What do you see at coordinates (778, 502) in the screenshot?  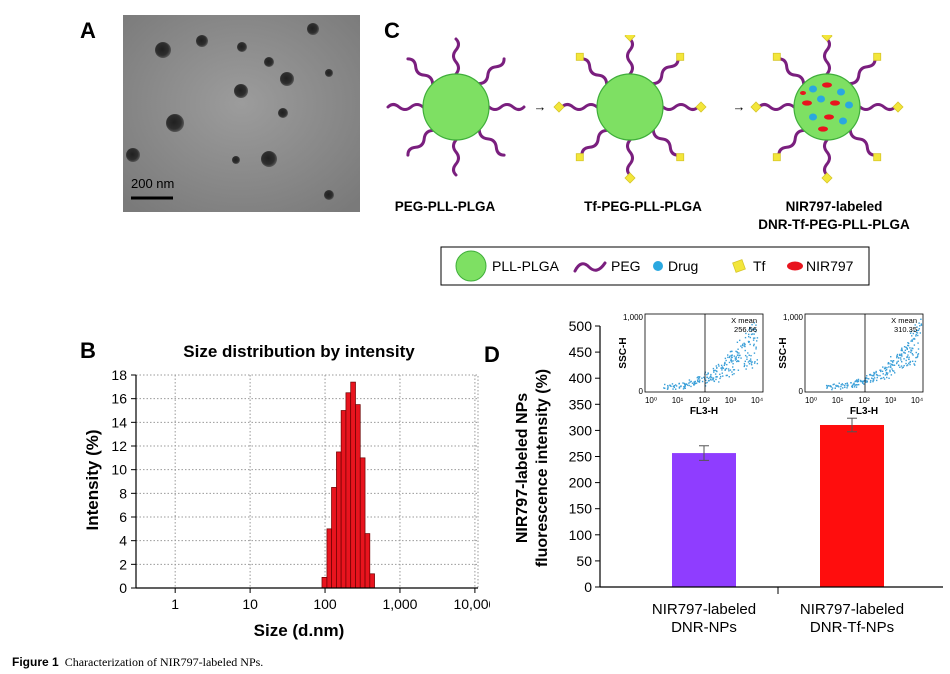 I see `chart-d-bars` at bounding box center [778, 502].